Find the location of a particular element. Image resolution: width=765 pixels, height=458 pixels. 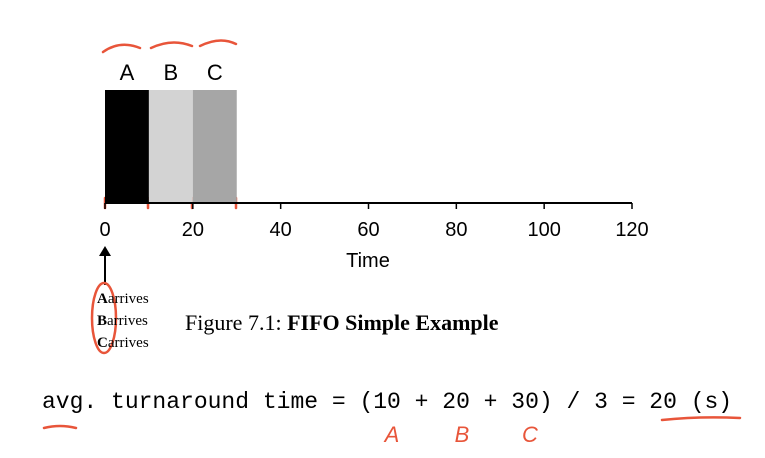

arrival-note: Carrives is located at coordinates (123, 343).